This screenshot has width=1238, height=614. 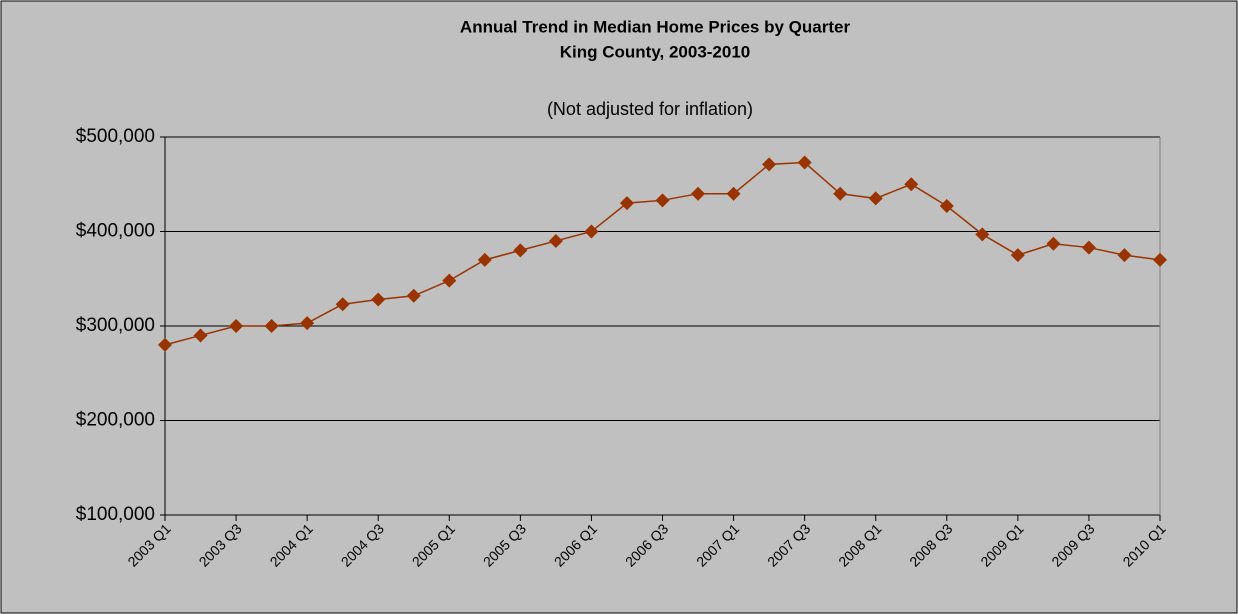 What do you see at coordinates (115, 136) in the screenshot?
I see `y-tick-label: $500,000` at bounding box center [115, 136].